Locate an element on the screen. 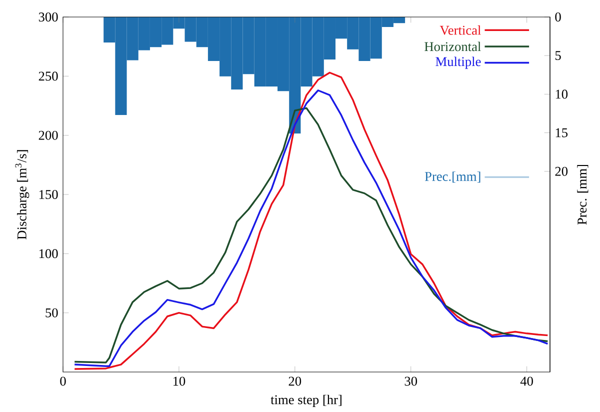 The width and height of the screenshot is (600, 412). y-tick-label: 250 is located at coordinates (48, 76).